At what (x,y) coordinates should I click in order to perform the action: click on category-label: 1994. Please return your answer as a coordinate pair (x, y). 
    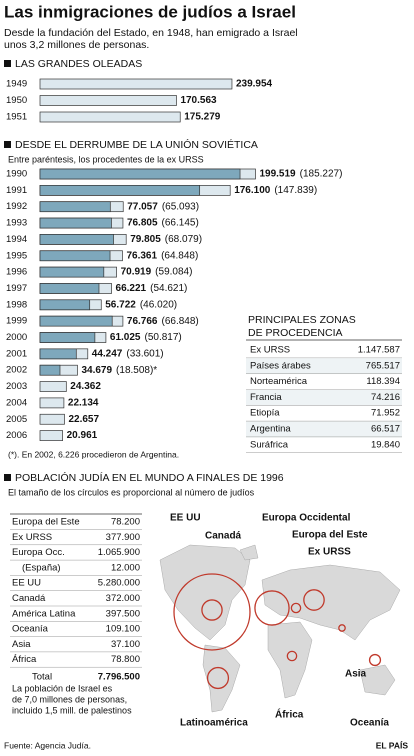
    Looking at the image, I should click on (16, 239).